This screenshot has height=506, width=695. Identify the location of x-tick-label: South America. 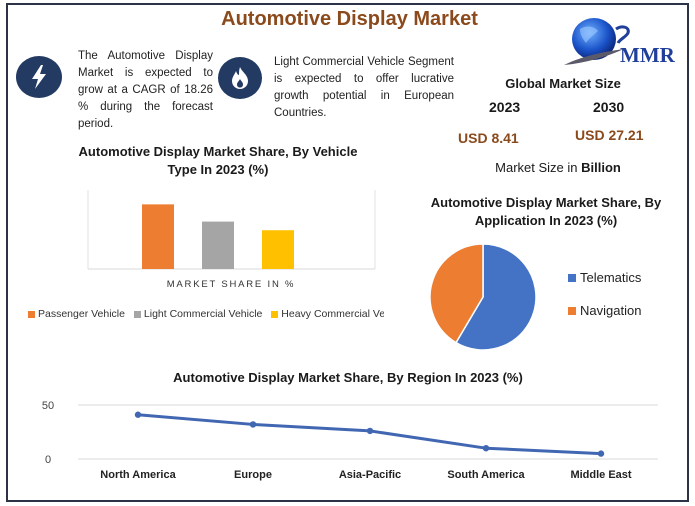
(486, 475).